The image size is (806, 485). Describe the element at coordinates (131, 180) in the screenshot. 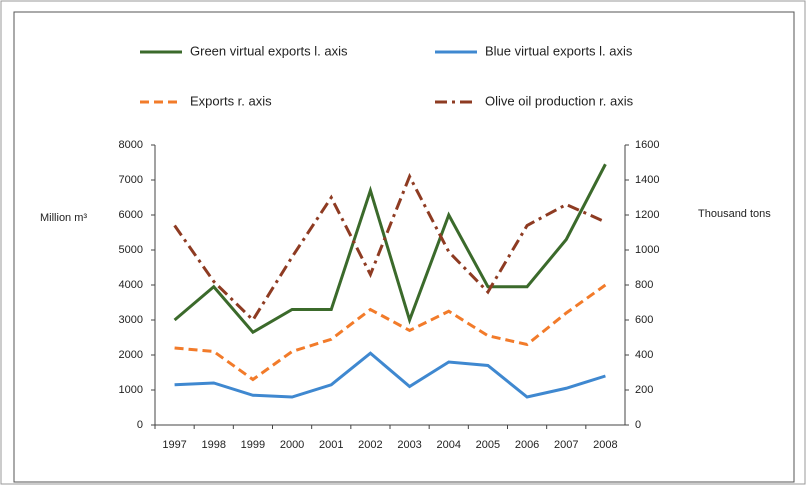

I see `y-tick-label: 7000` at that location.